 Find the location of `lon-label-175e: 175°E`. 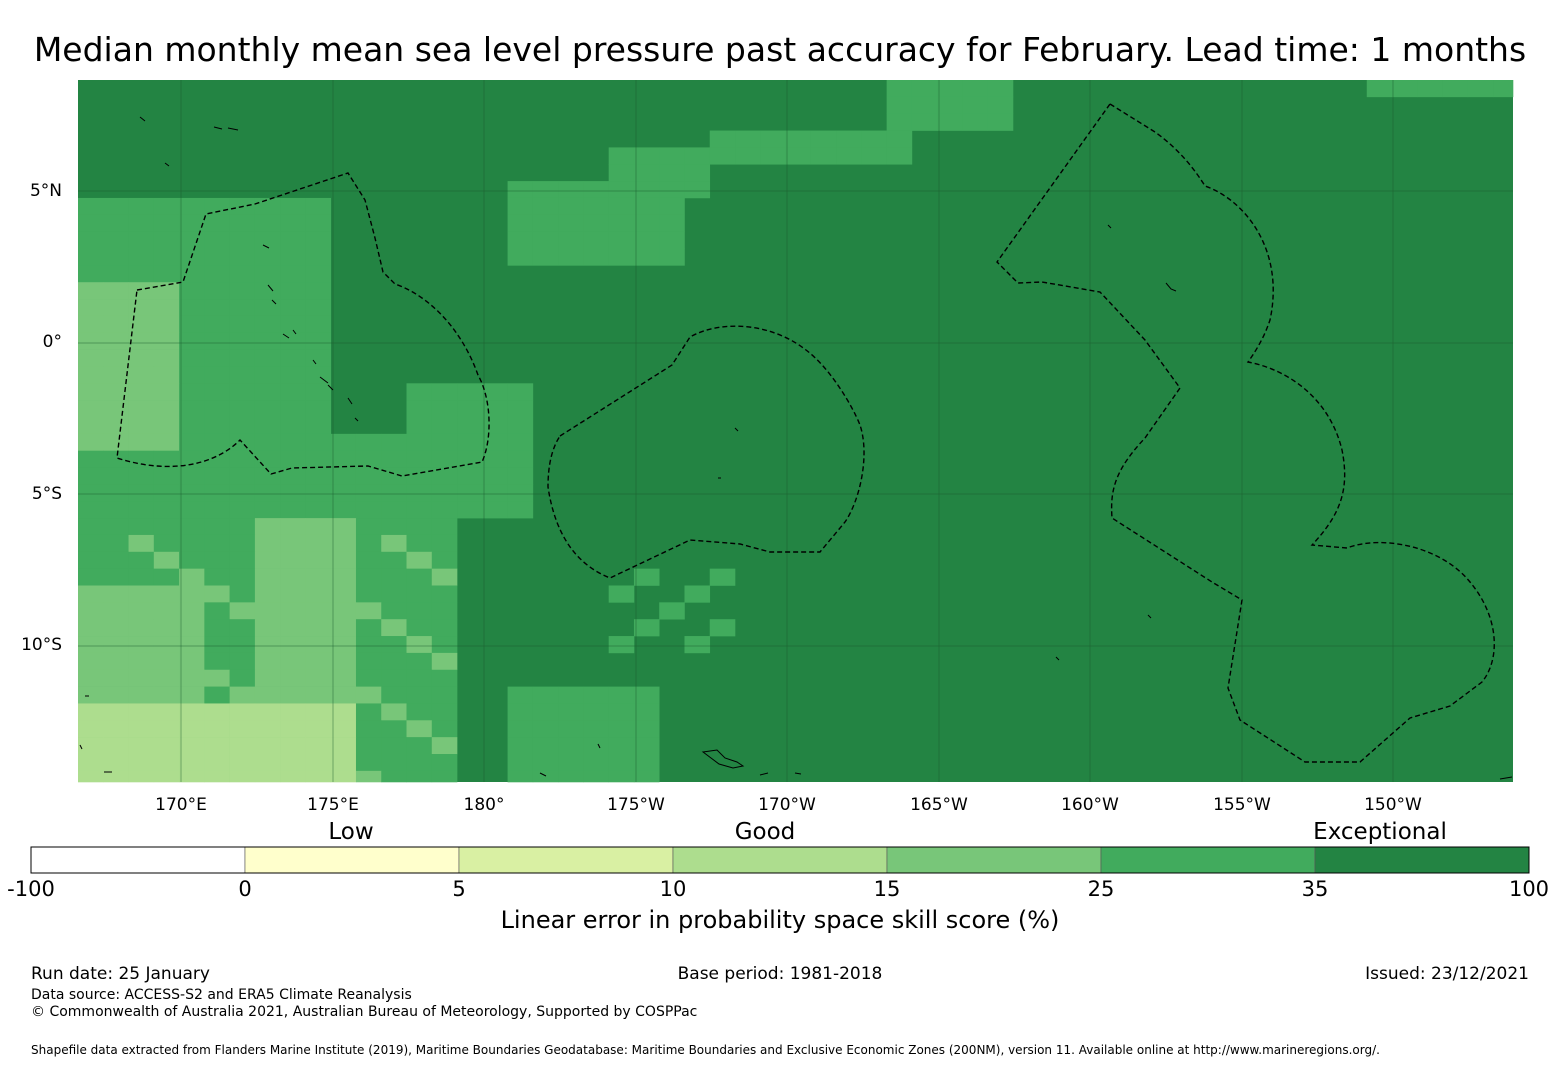

lon-label-175e: 175°E is located at coordinates (333, 805).